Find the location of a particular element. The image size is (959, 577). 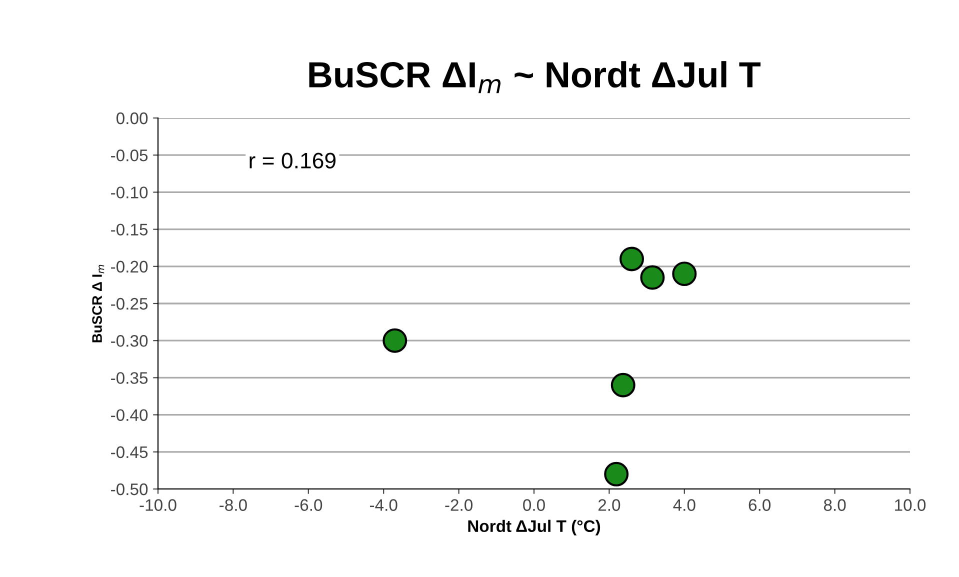

annotation: r = 0.169 is located at coordinates (293, 160).